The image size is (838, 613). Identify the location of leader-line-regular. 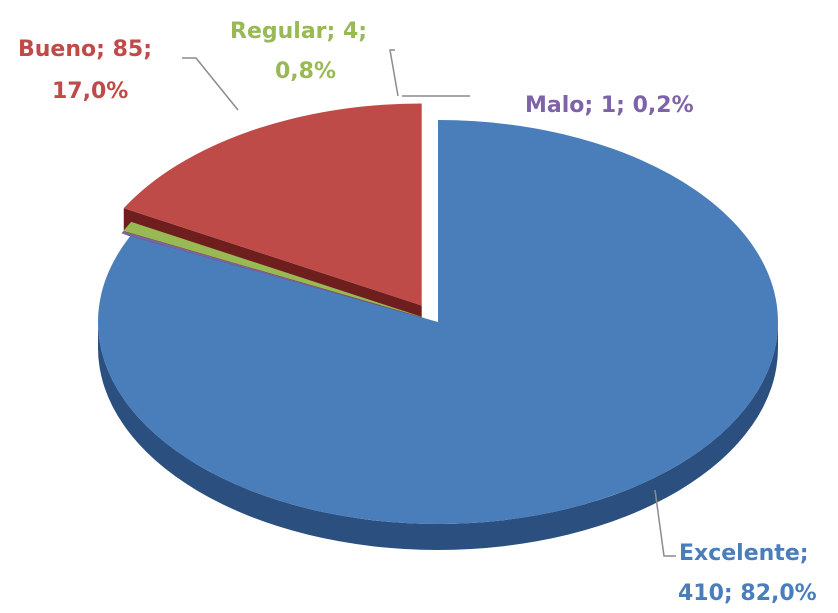
(394, 73).